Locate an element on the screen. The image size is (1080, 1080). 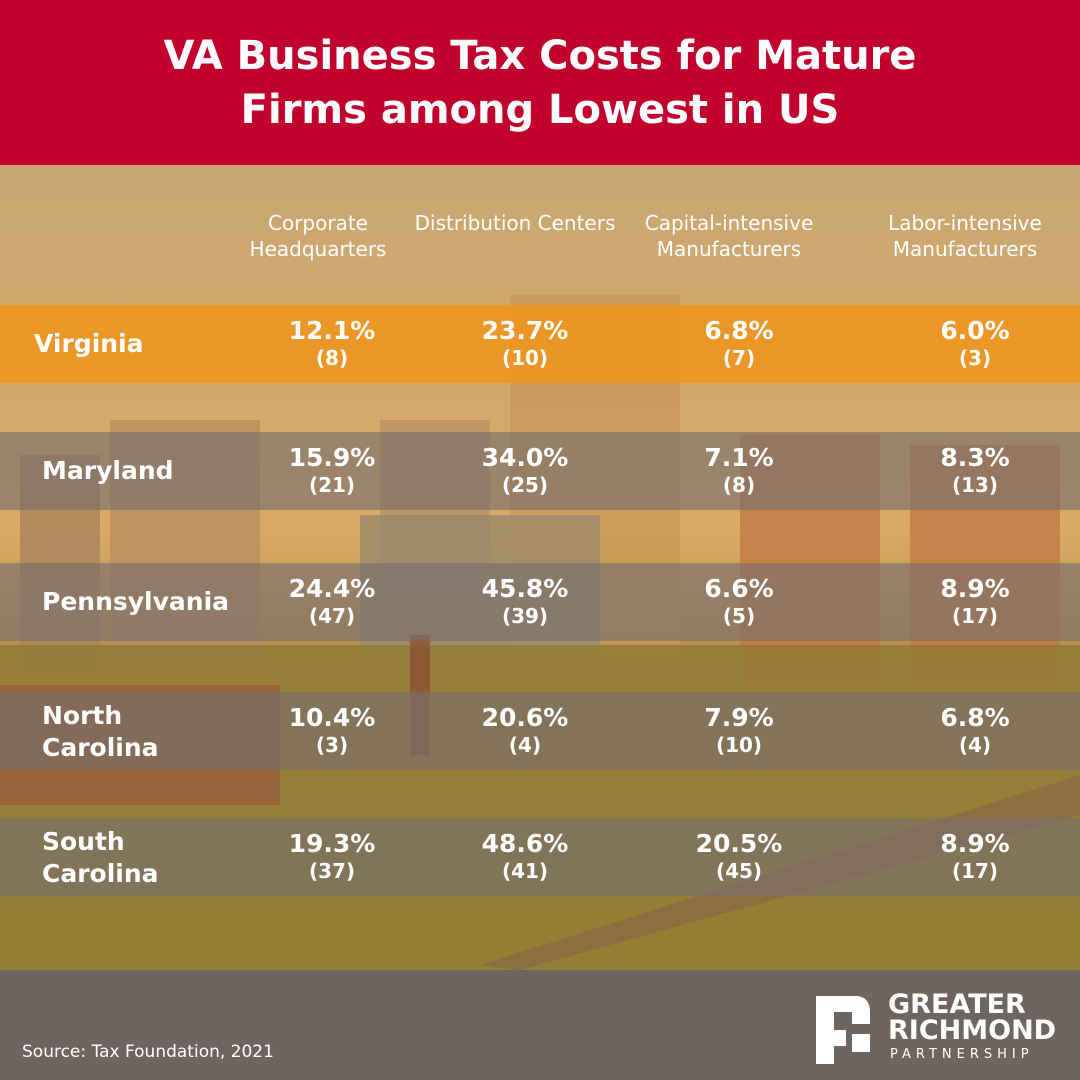
cell: 6.0% (3) is located at coordinates (975, 343).